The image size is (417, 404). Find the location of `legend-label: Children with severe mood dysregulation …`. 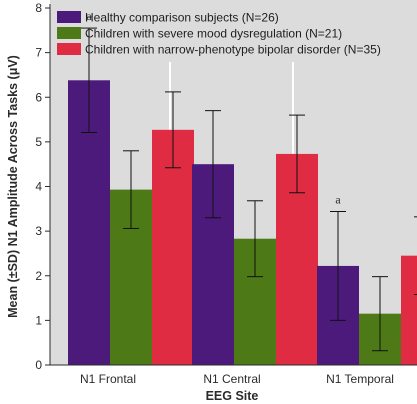

legend-label: Children with severe mood dysregulation … is located at coordinates (213, 34).